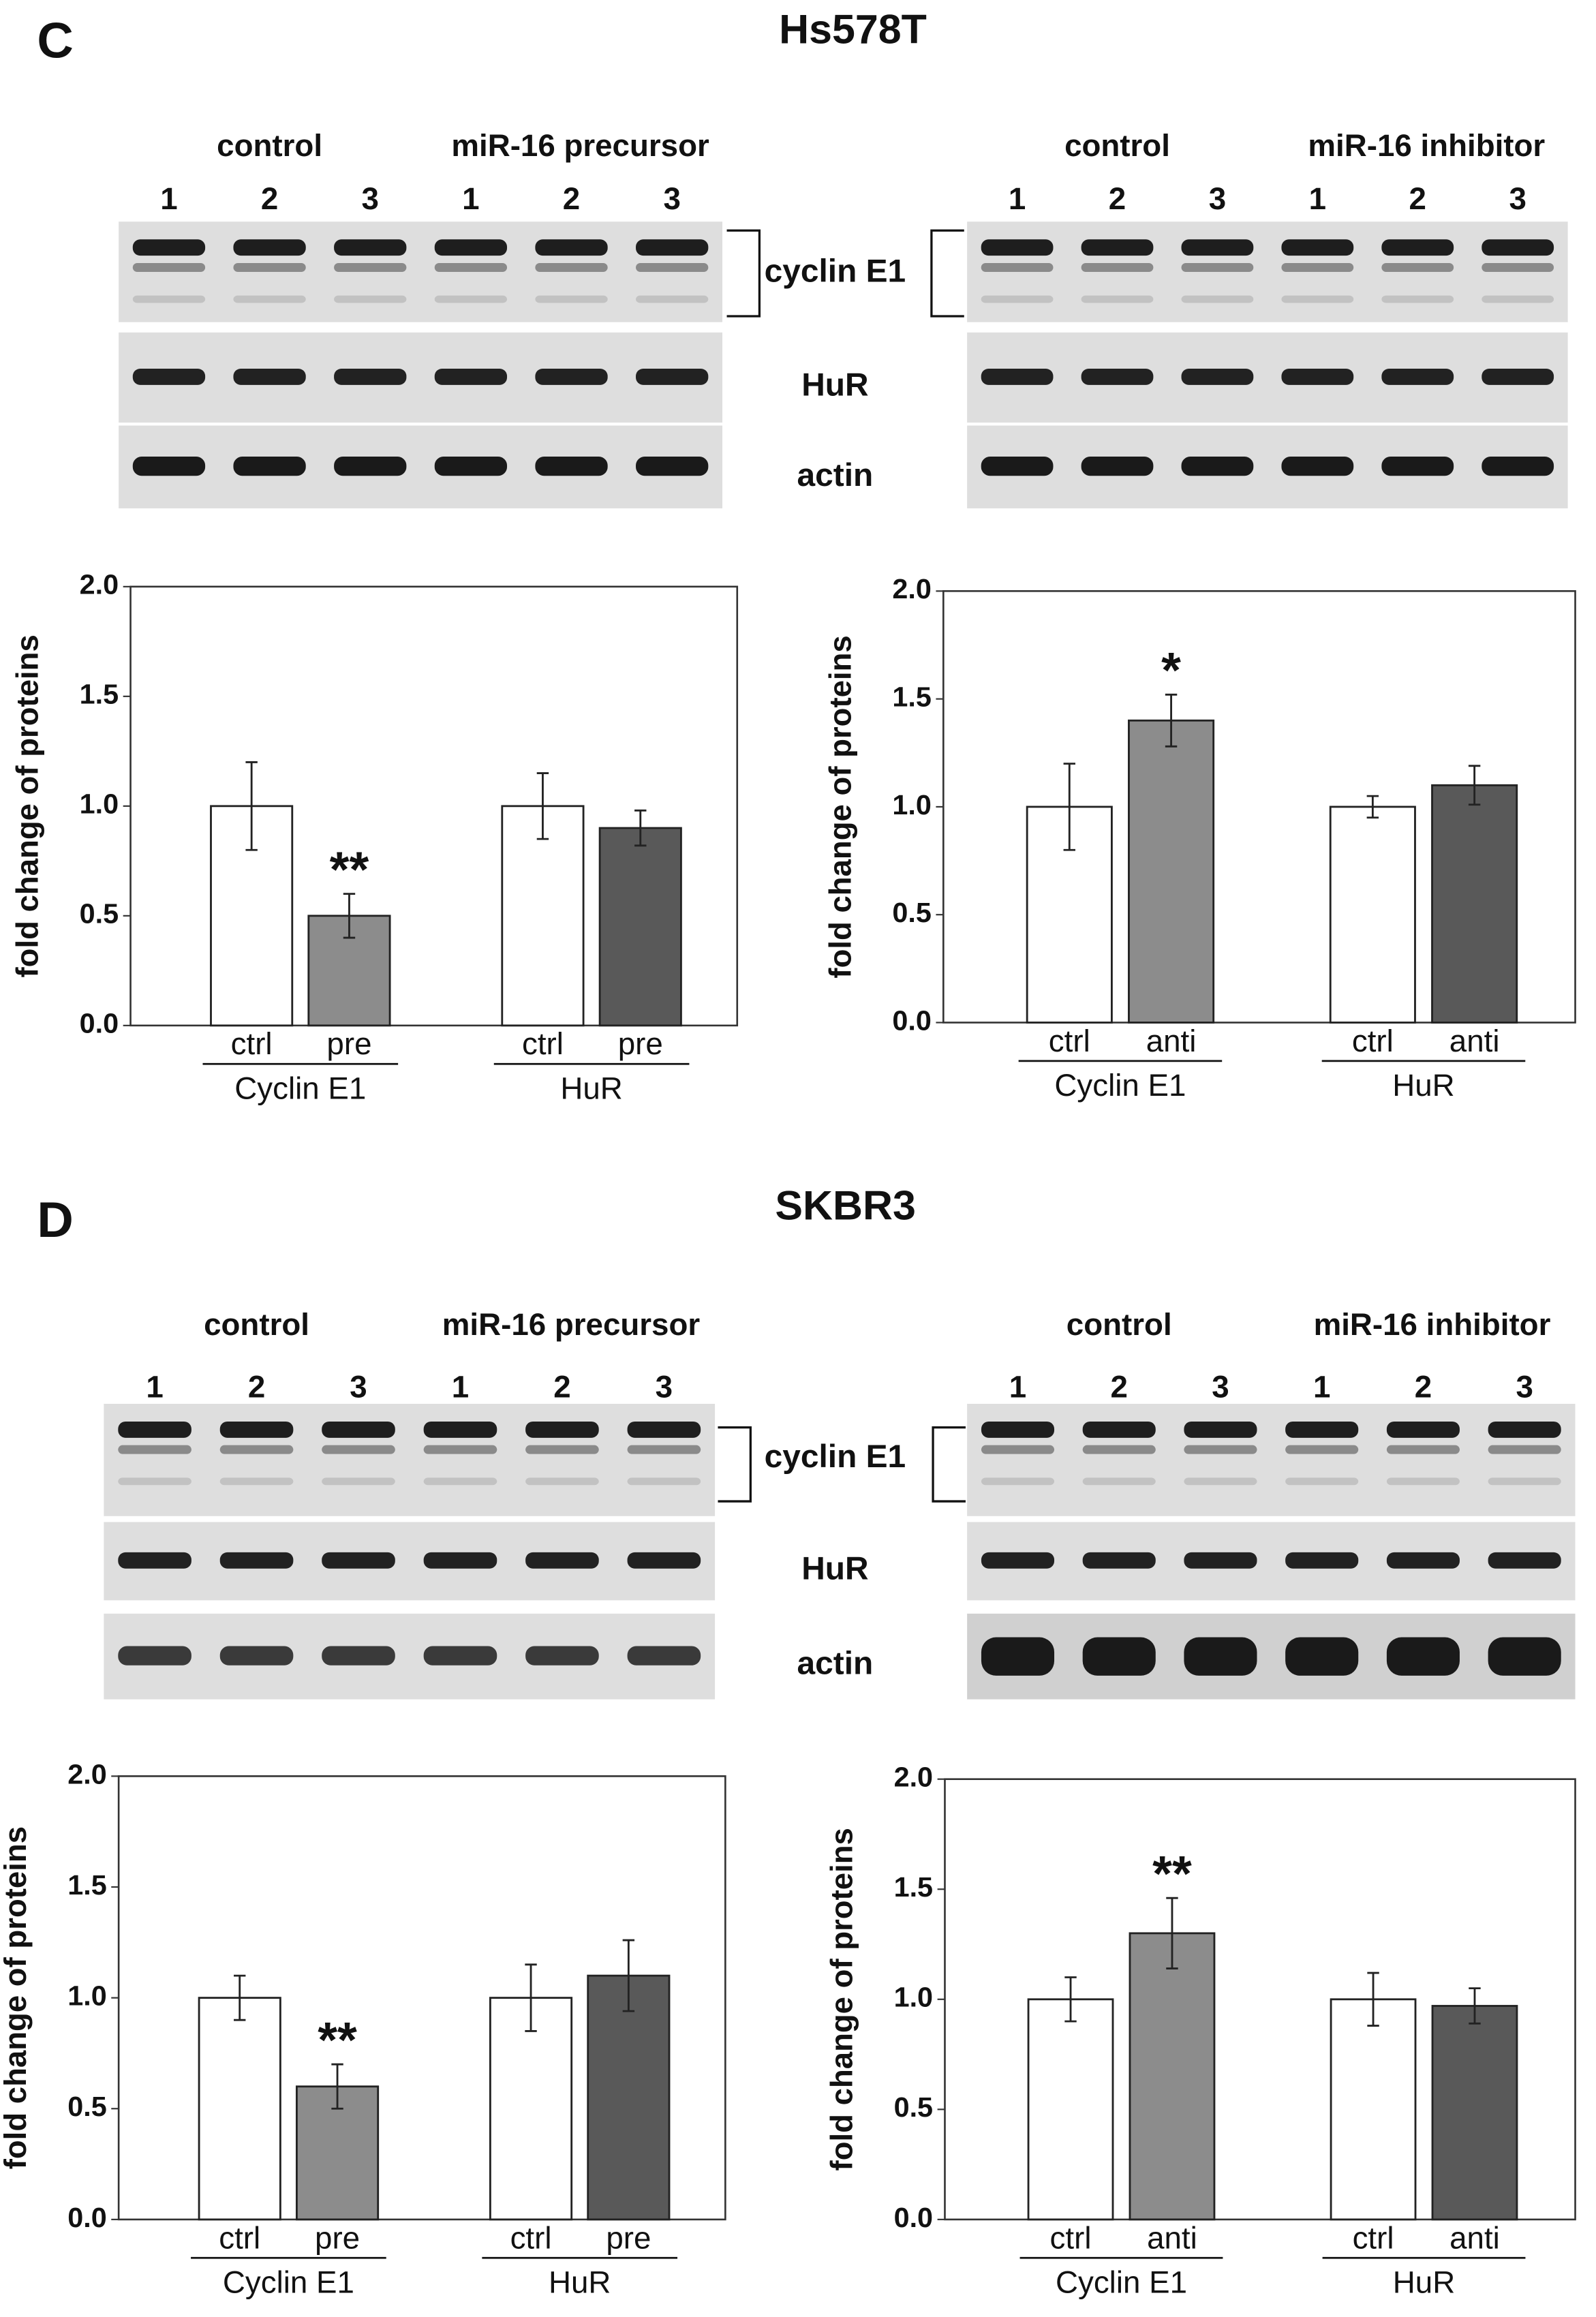 The image size is (1596, 2317). I want to click on bar-label: pre, so click(349, 1043).